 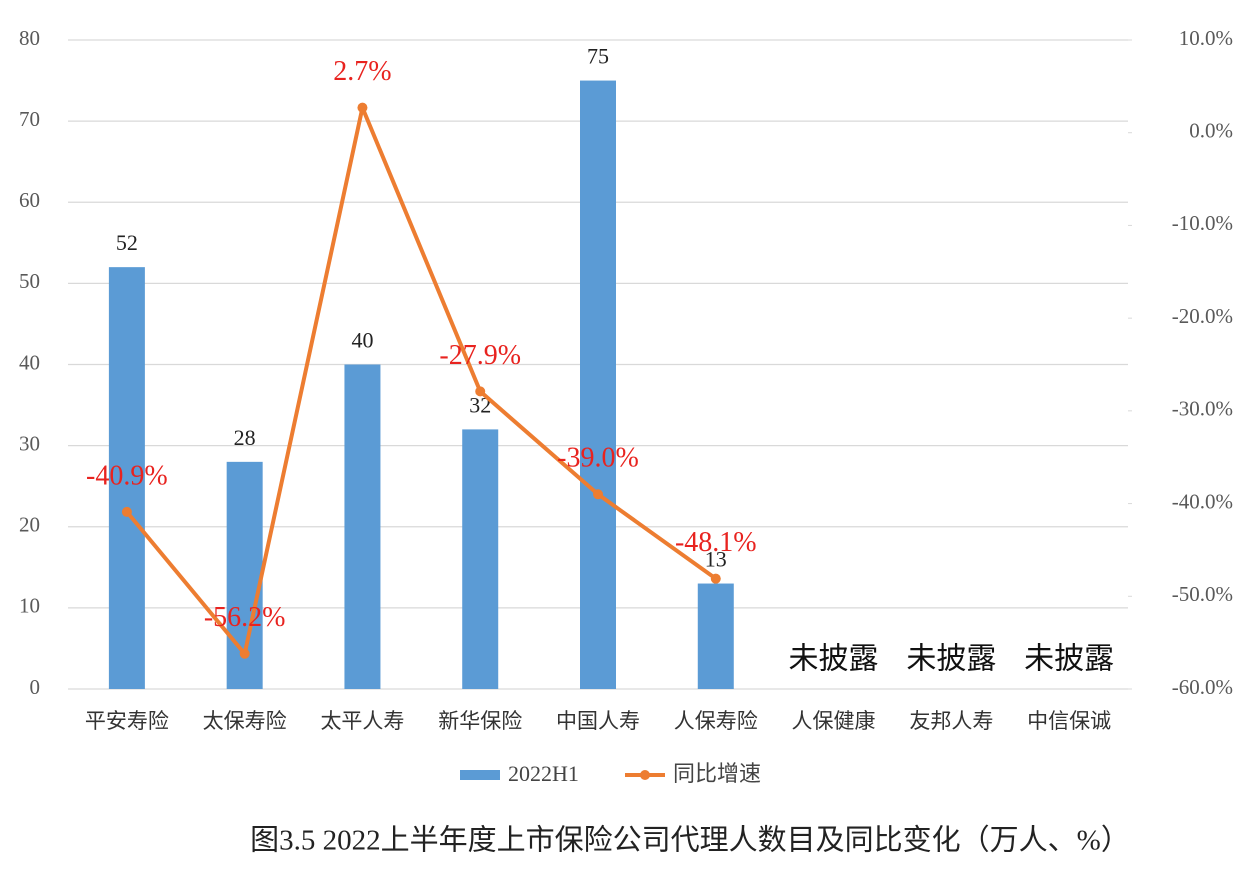 What do you see at coordinates (716, 721) in the screenshot?
I see `x-tick-label: 人保寿险` at bounding box center [716, 721].